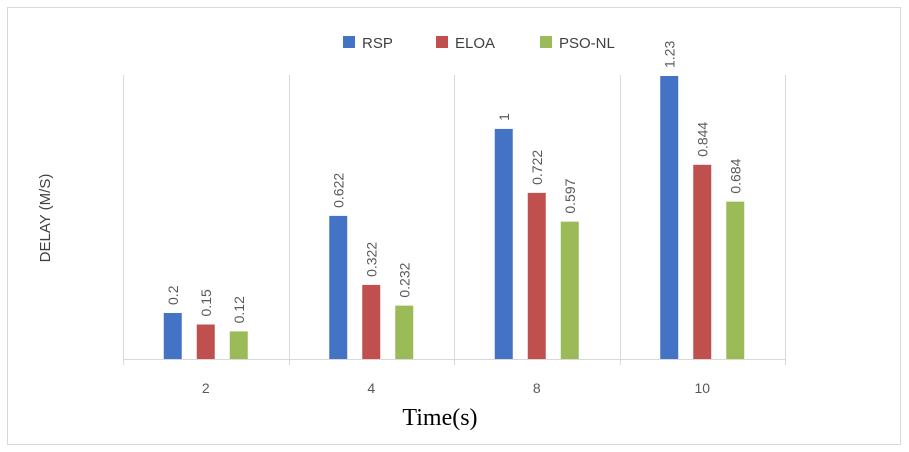  Describe the element at coordinates (587, 43) in the screenshot. I see `legend-label-pso-nl: PSO-NL` at that location.